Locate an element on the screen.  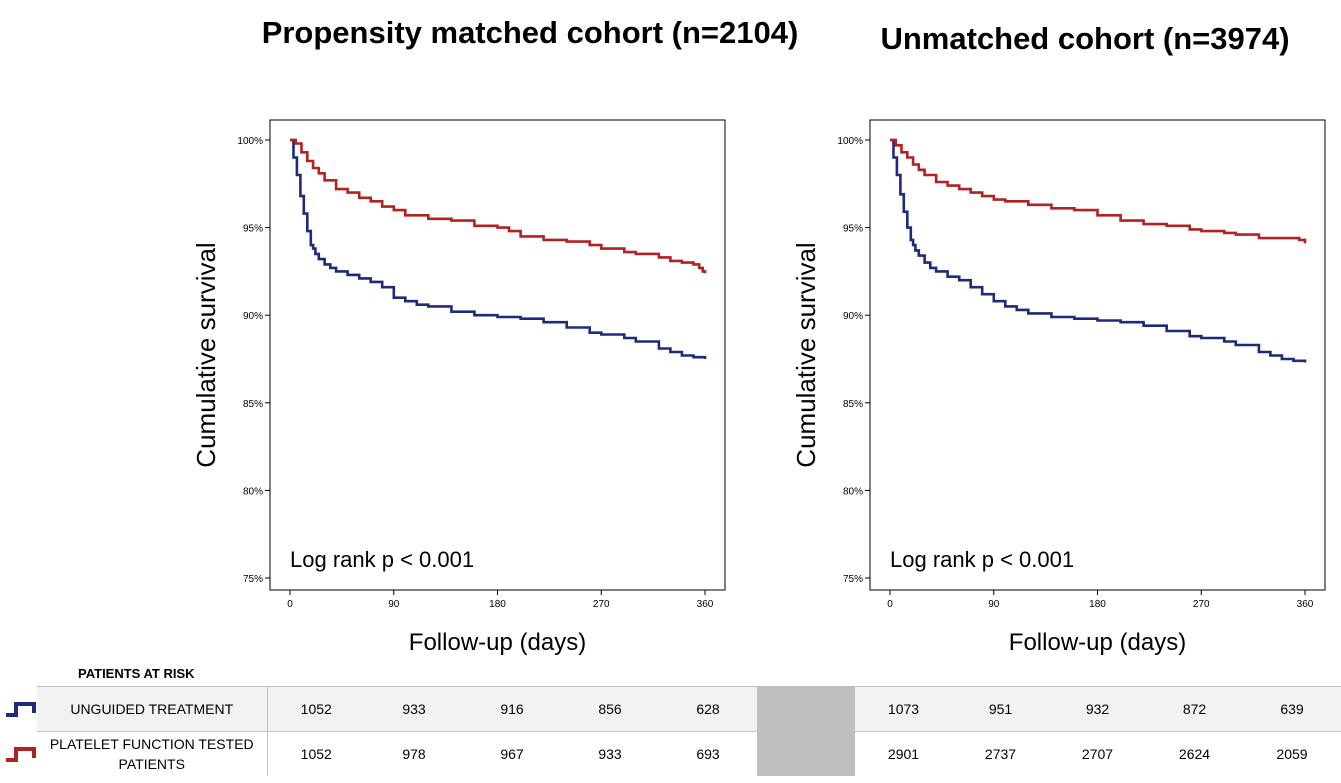
table-cell: 2624 is located at coordinates (1194, 753).